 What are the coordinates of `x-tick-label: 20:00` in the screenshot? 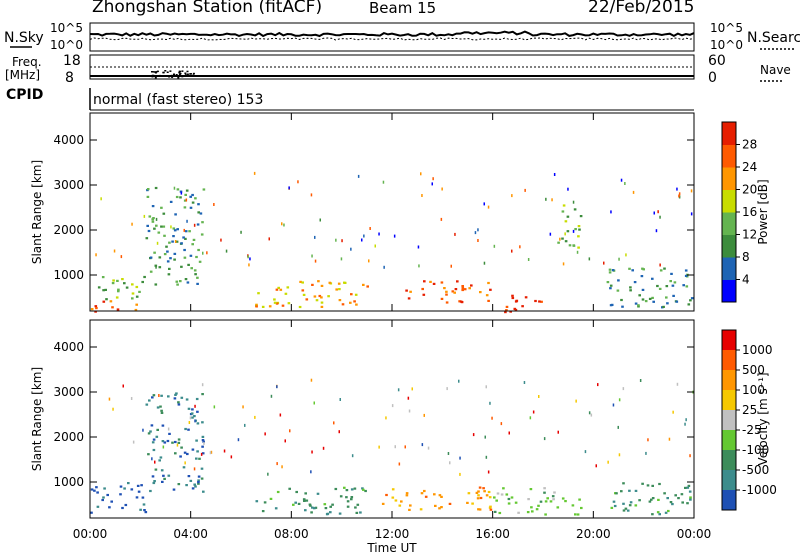 It's located at (593, 534).